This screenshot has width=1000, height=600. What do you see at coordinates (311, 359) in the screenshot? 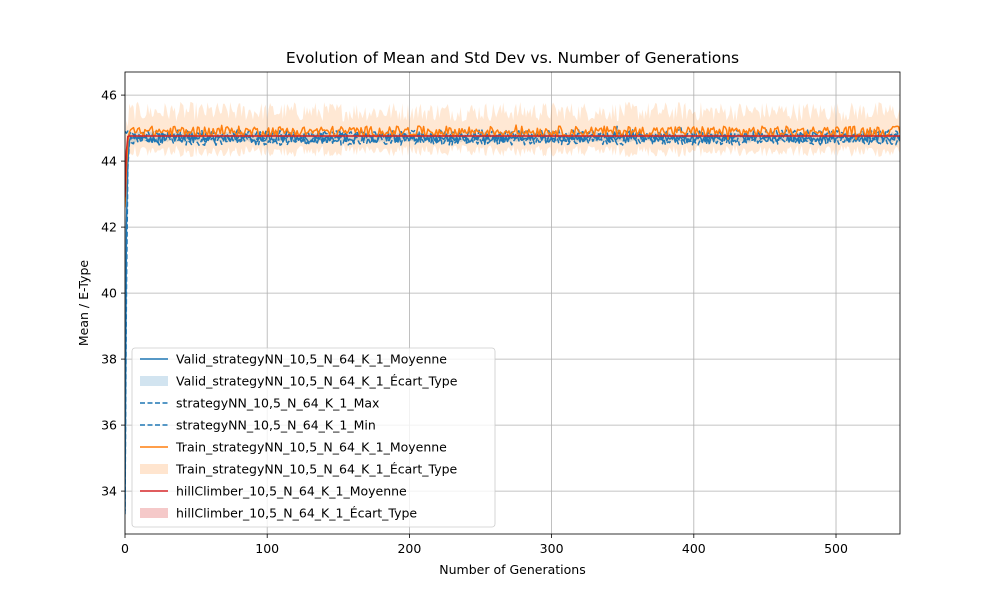
I see `legend-label: Valid_strategyNN_10,5_N_64_K_1_Moyenne` at bounding box center [311, 359].